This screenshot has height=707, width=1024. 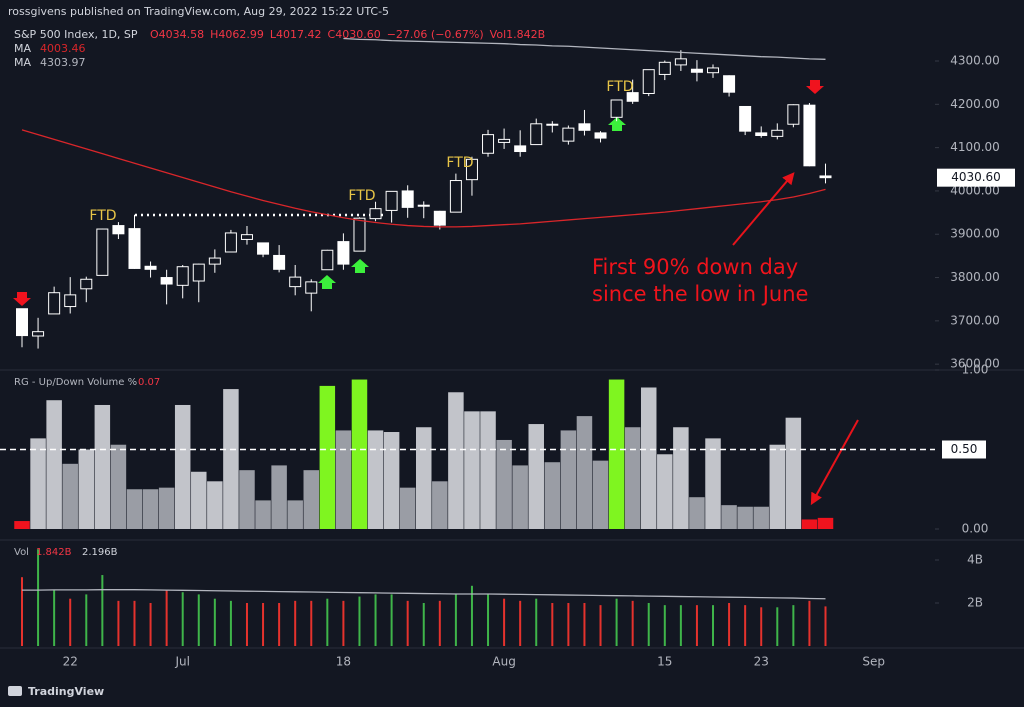 What do you see at coordinates (149, 382) in the screenshot?
I see `legend-value: 0.07` at bounding box center [149, 382].